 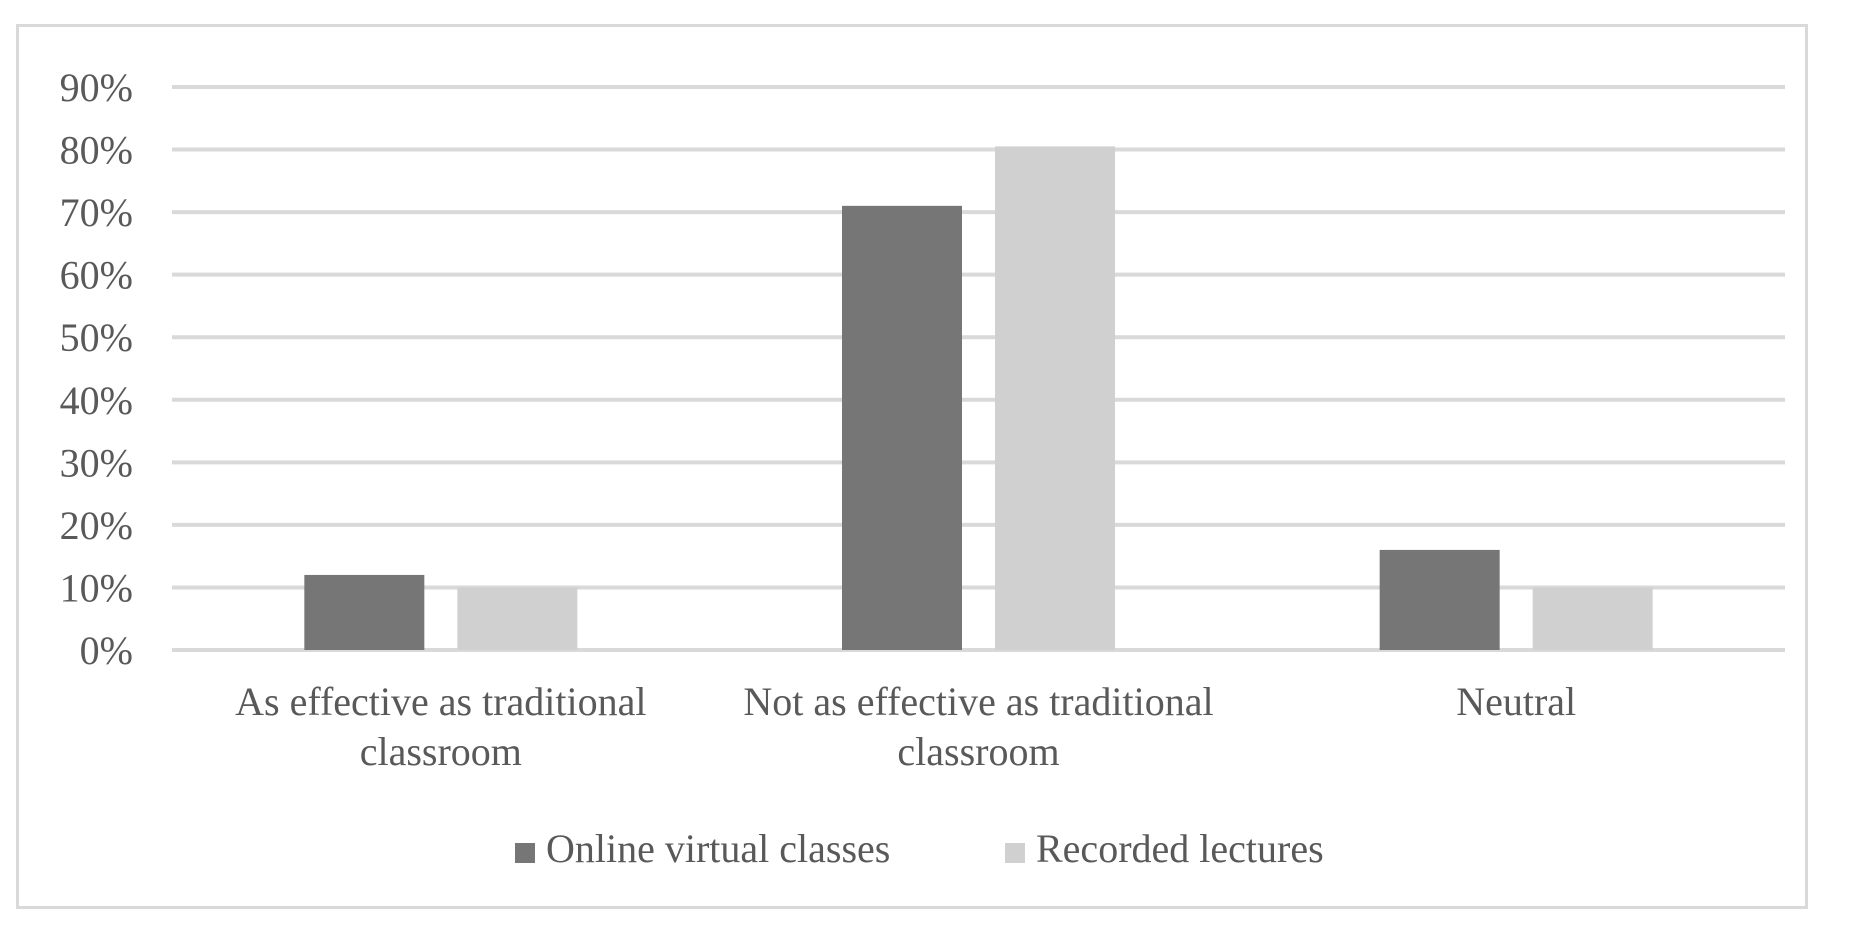 What do you see at coordinates (919, 848) in the screenshot?
I see `legend: Online virtual classes Recorded lectures` at bounding box center [919, 848].